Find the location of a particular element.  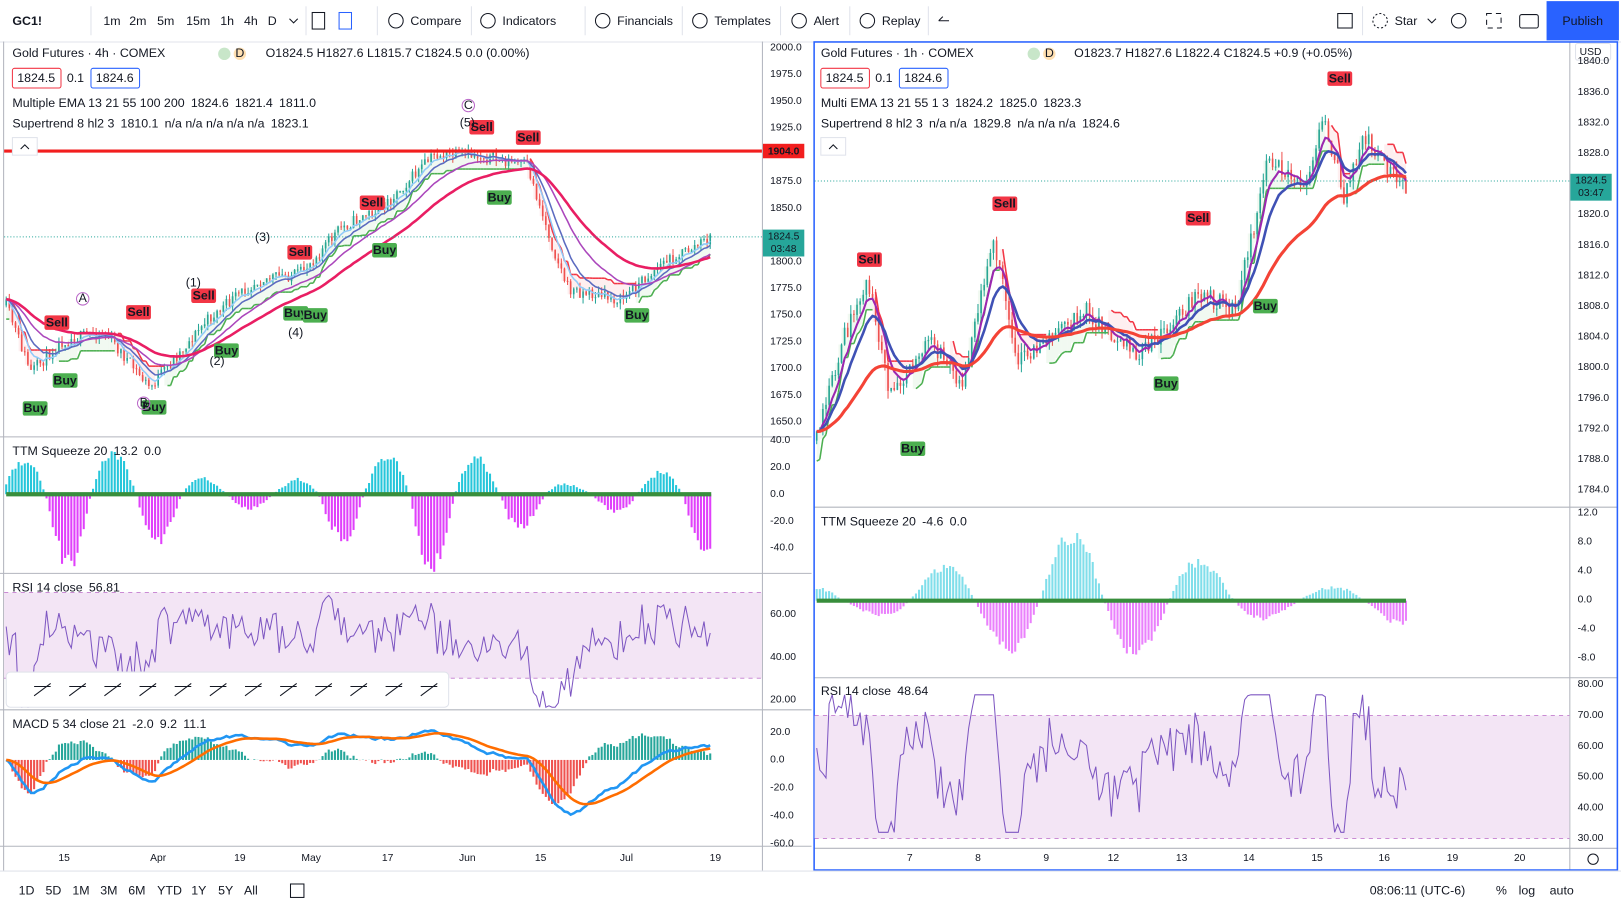

market-status is located at coordinates (1034, 54).